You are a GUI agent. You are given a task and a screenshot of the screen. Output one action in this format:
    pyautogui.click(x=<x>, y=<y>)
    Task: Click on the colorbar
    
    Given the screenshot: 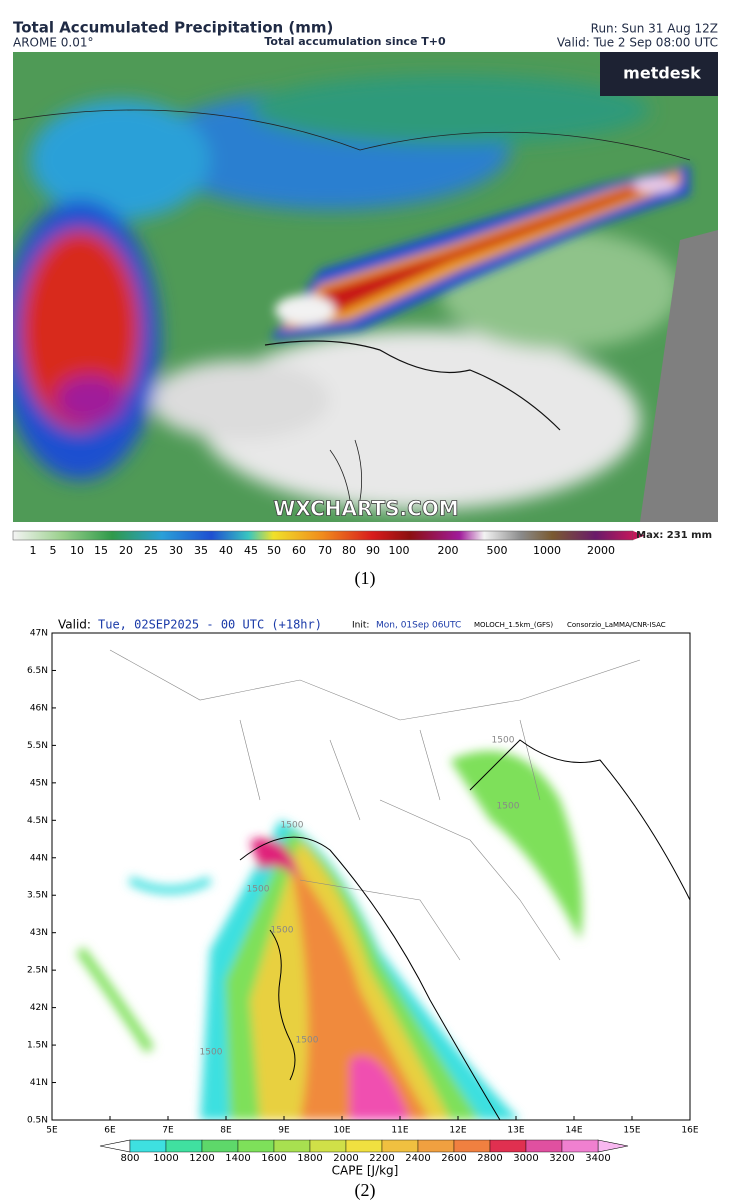 What is the action you would take?
    pyautogui.click(x=323, y=535)
    